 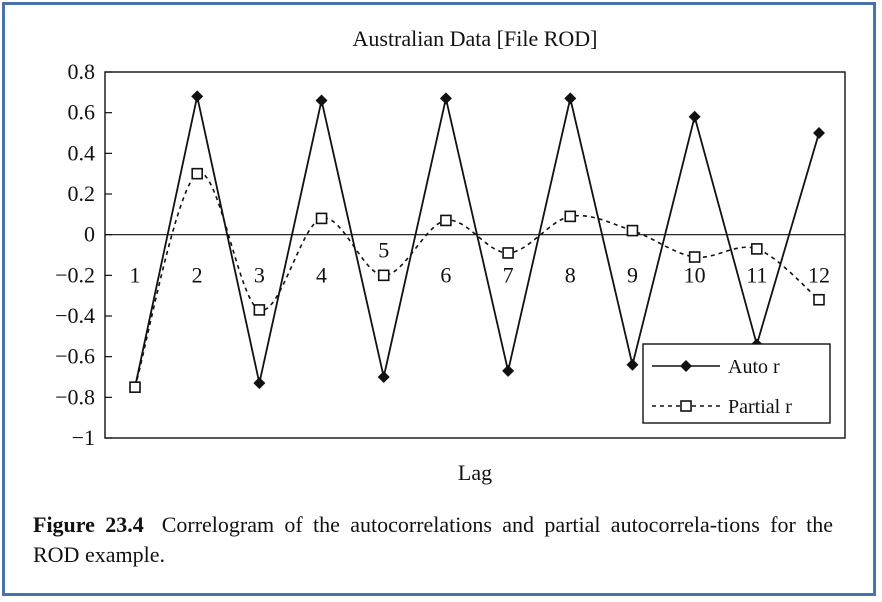 I want to click on y-axis: 0.8 0.6 0.4 0.2 0 −0.2 −0.4 −0.6 −0.8 −1, so click(x=83, y=254).